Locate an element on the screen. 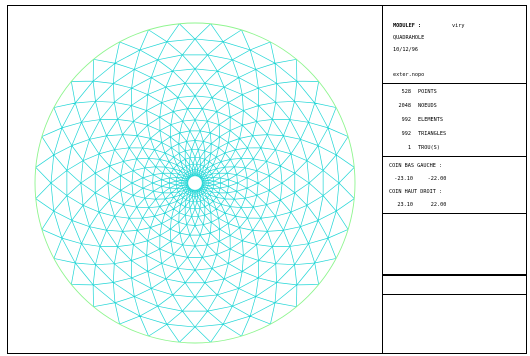 The height and width of the screenshot is (356, 530). stat-points: 528 POINTS is located at coordinates (419, 92).